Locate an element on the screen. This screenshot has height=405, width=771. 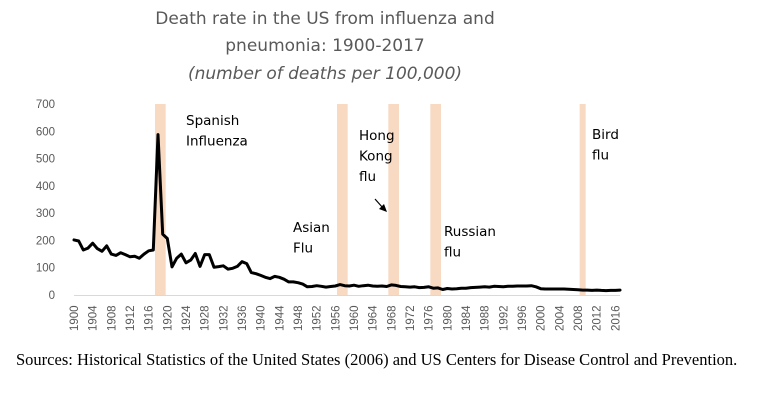
annotation-1-line-0: Asian is located at coordinates (311, 228).